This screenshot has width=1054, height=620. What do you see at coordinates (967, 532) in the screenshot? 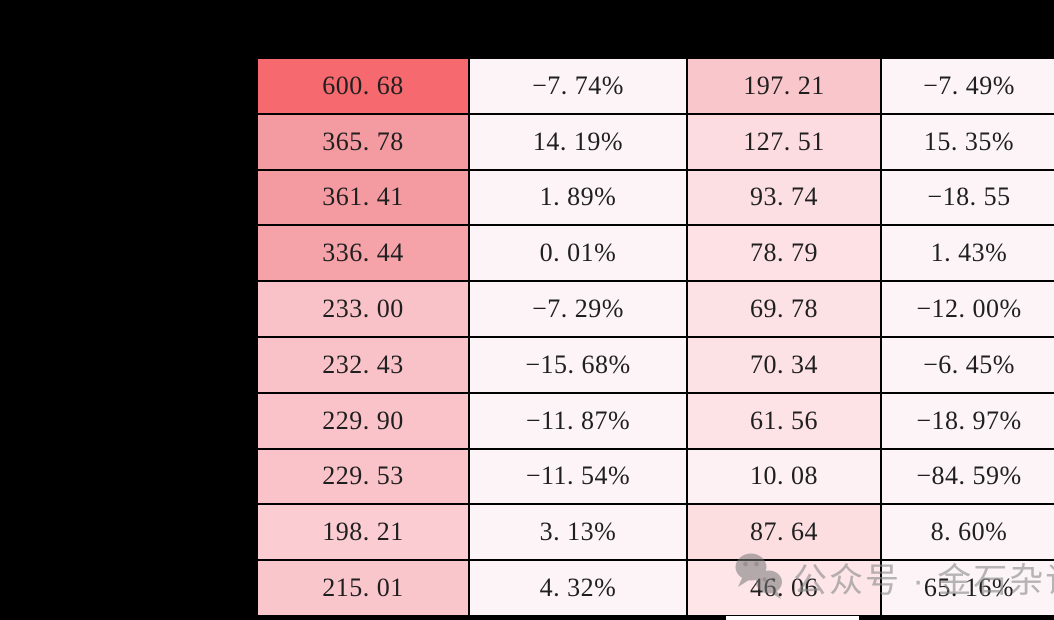
I see `percent-cell-right: 8. 60%` at bounding box center [967, 532].